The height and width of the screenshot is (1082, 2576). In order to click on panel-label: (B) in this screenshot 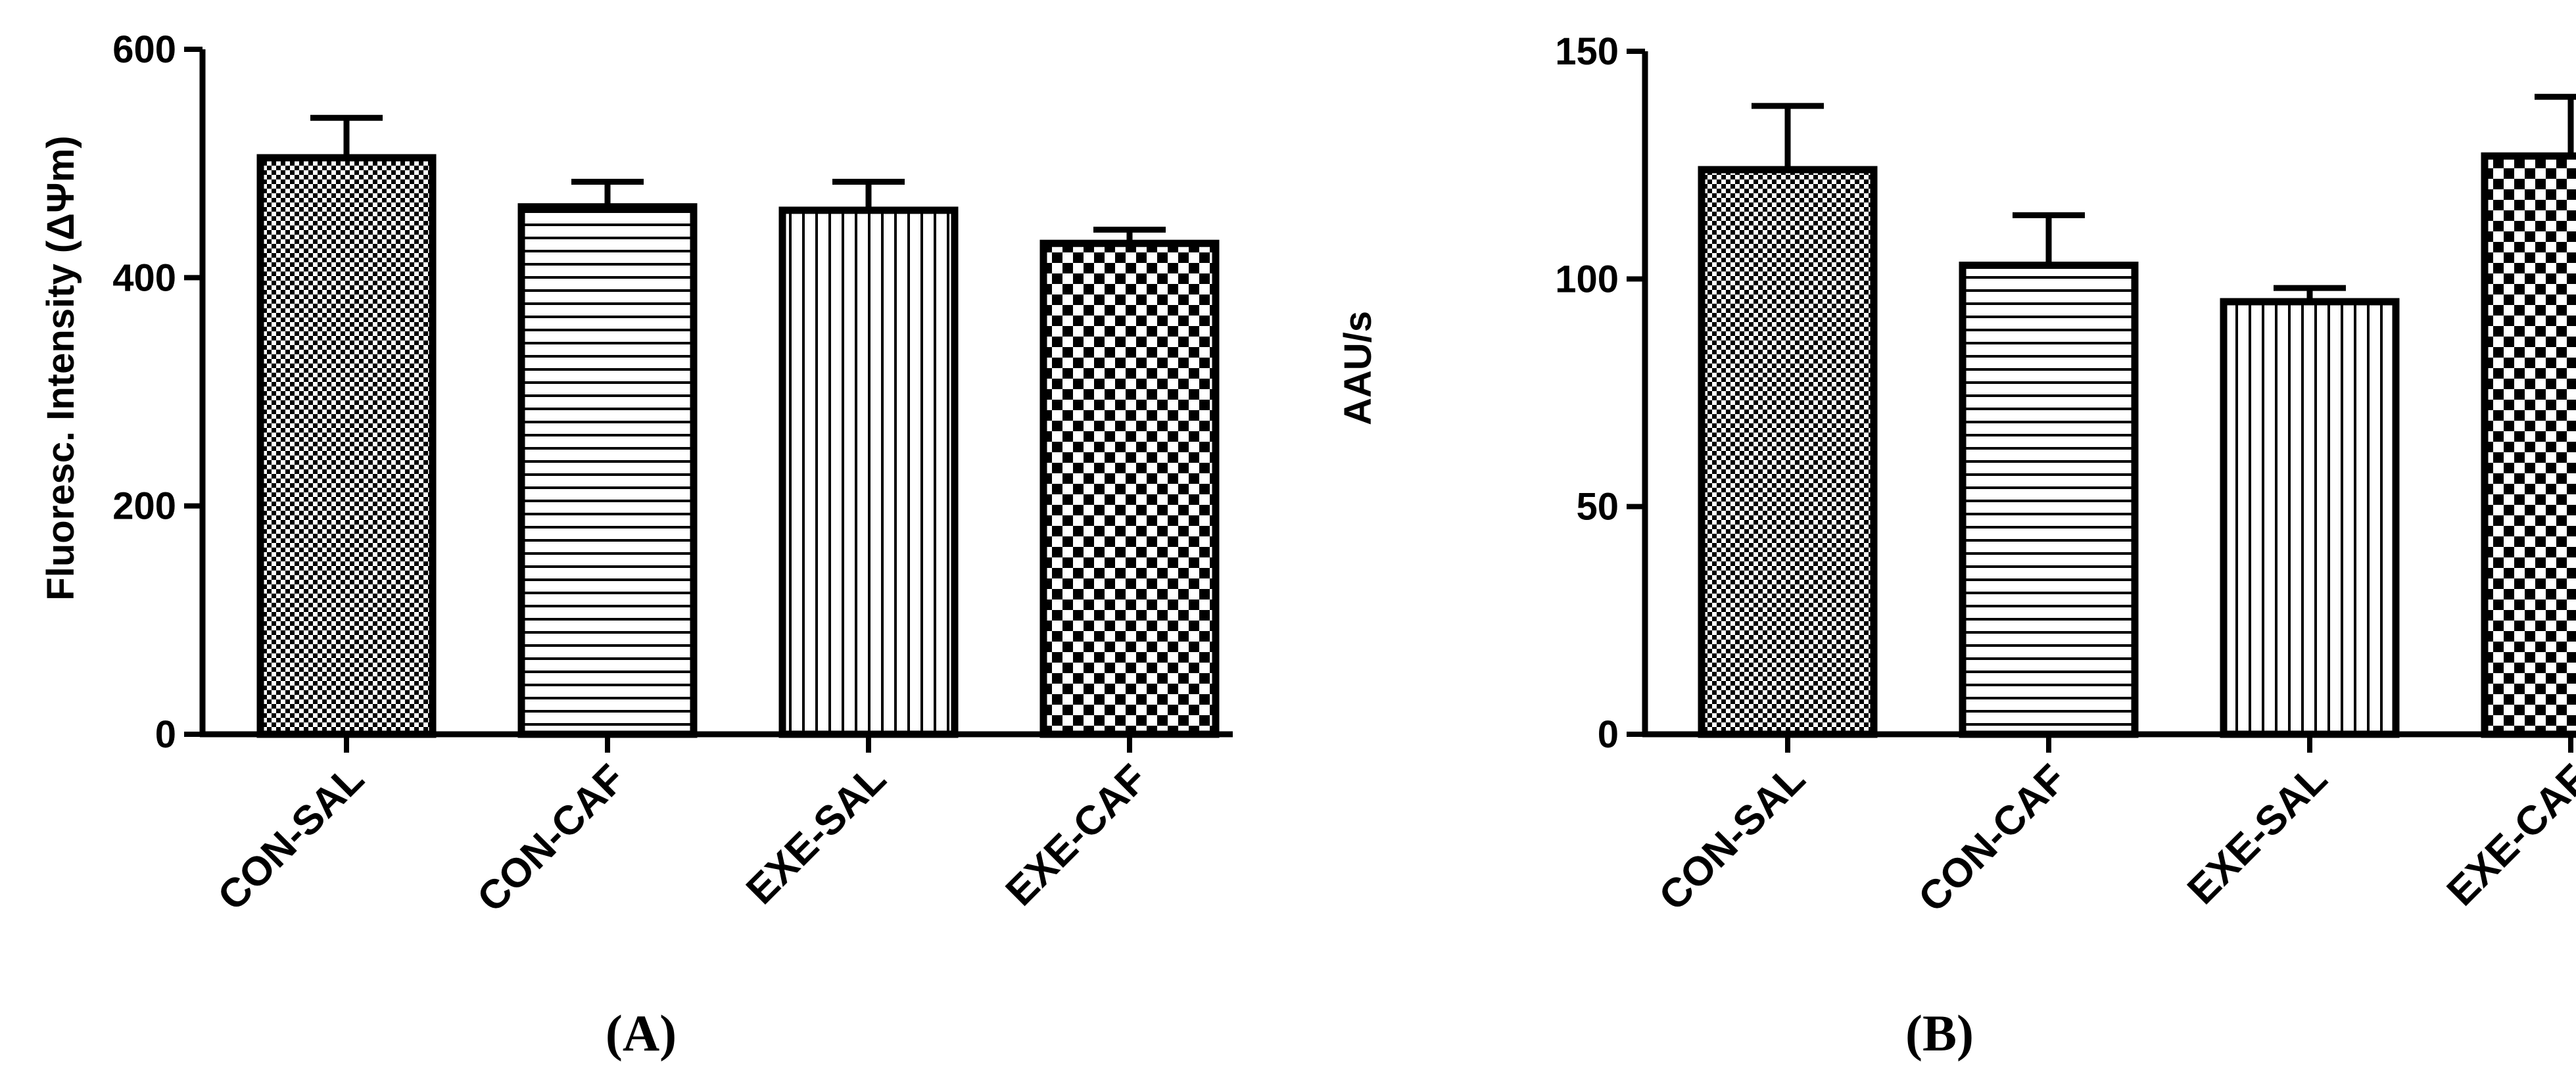, I will do `click(1940, 1033)`.